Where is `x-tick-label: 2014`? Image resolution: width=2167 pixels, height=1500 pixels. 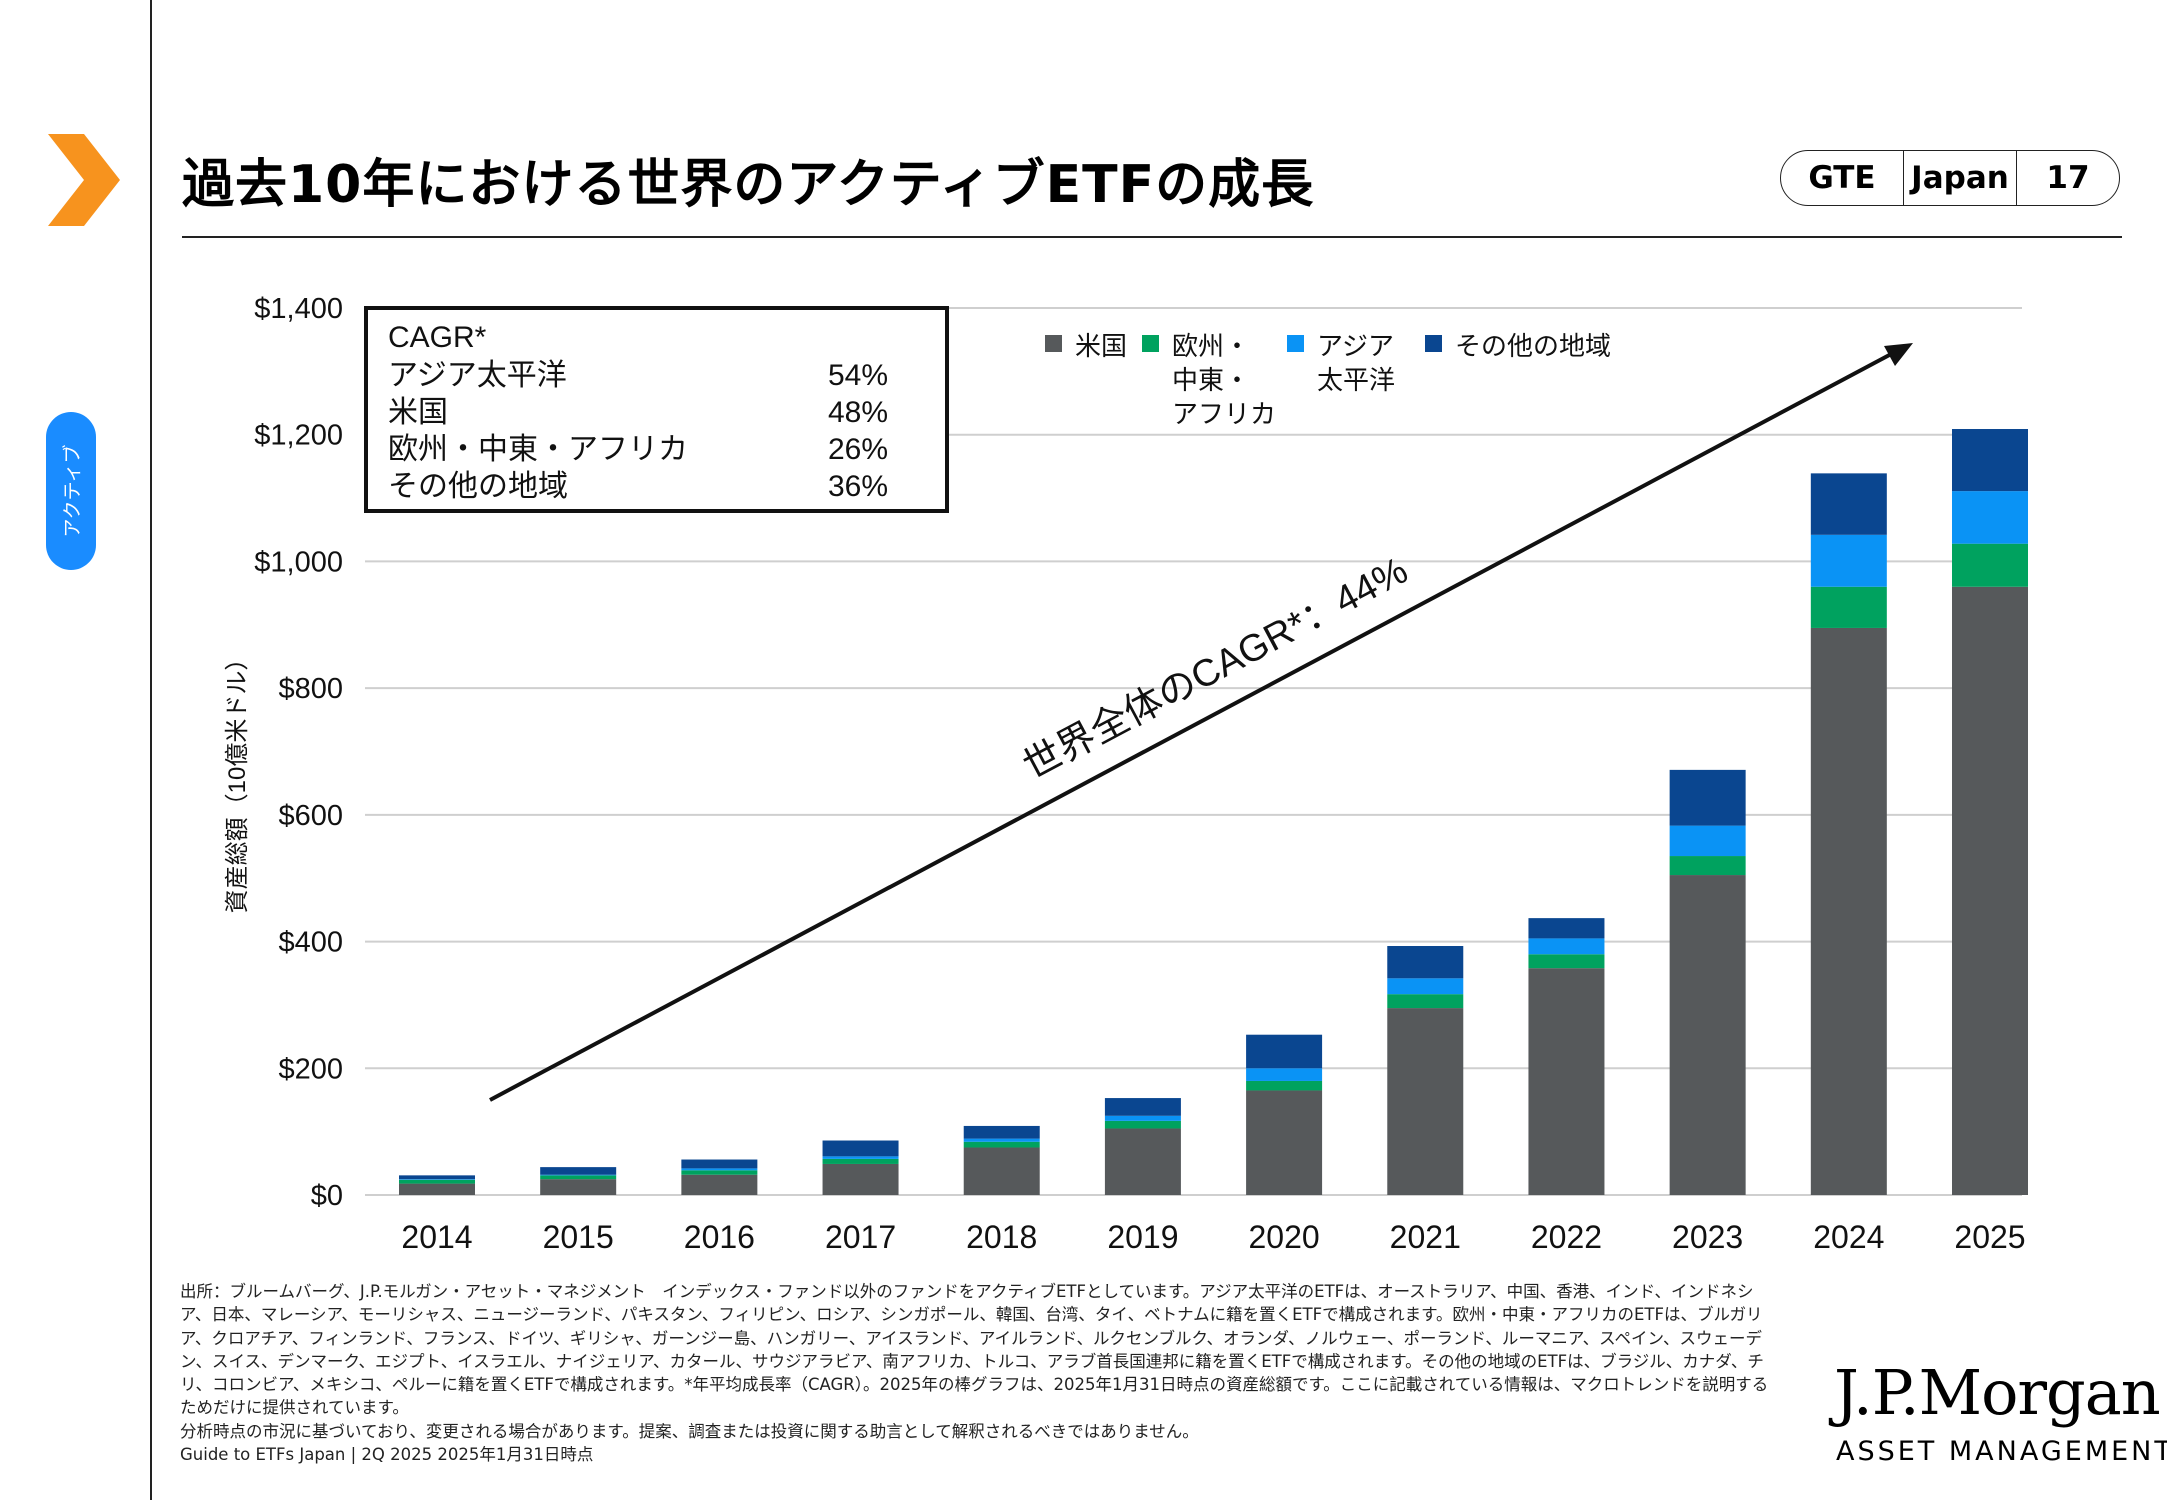 x-tick-label: 2014 is located at coordinates (436, 1237).